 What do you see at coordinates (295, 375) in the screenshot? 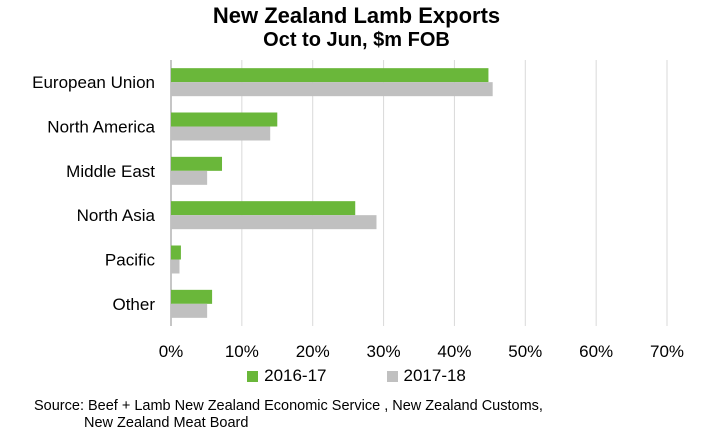
I see `legend-label-2016-17: 2016-17` at bounding box center [295, 375].